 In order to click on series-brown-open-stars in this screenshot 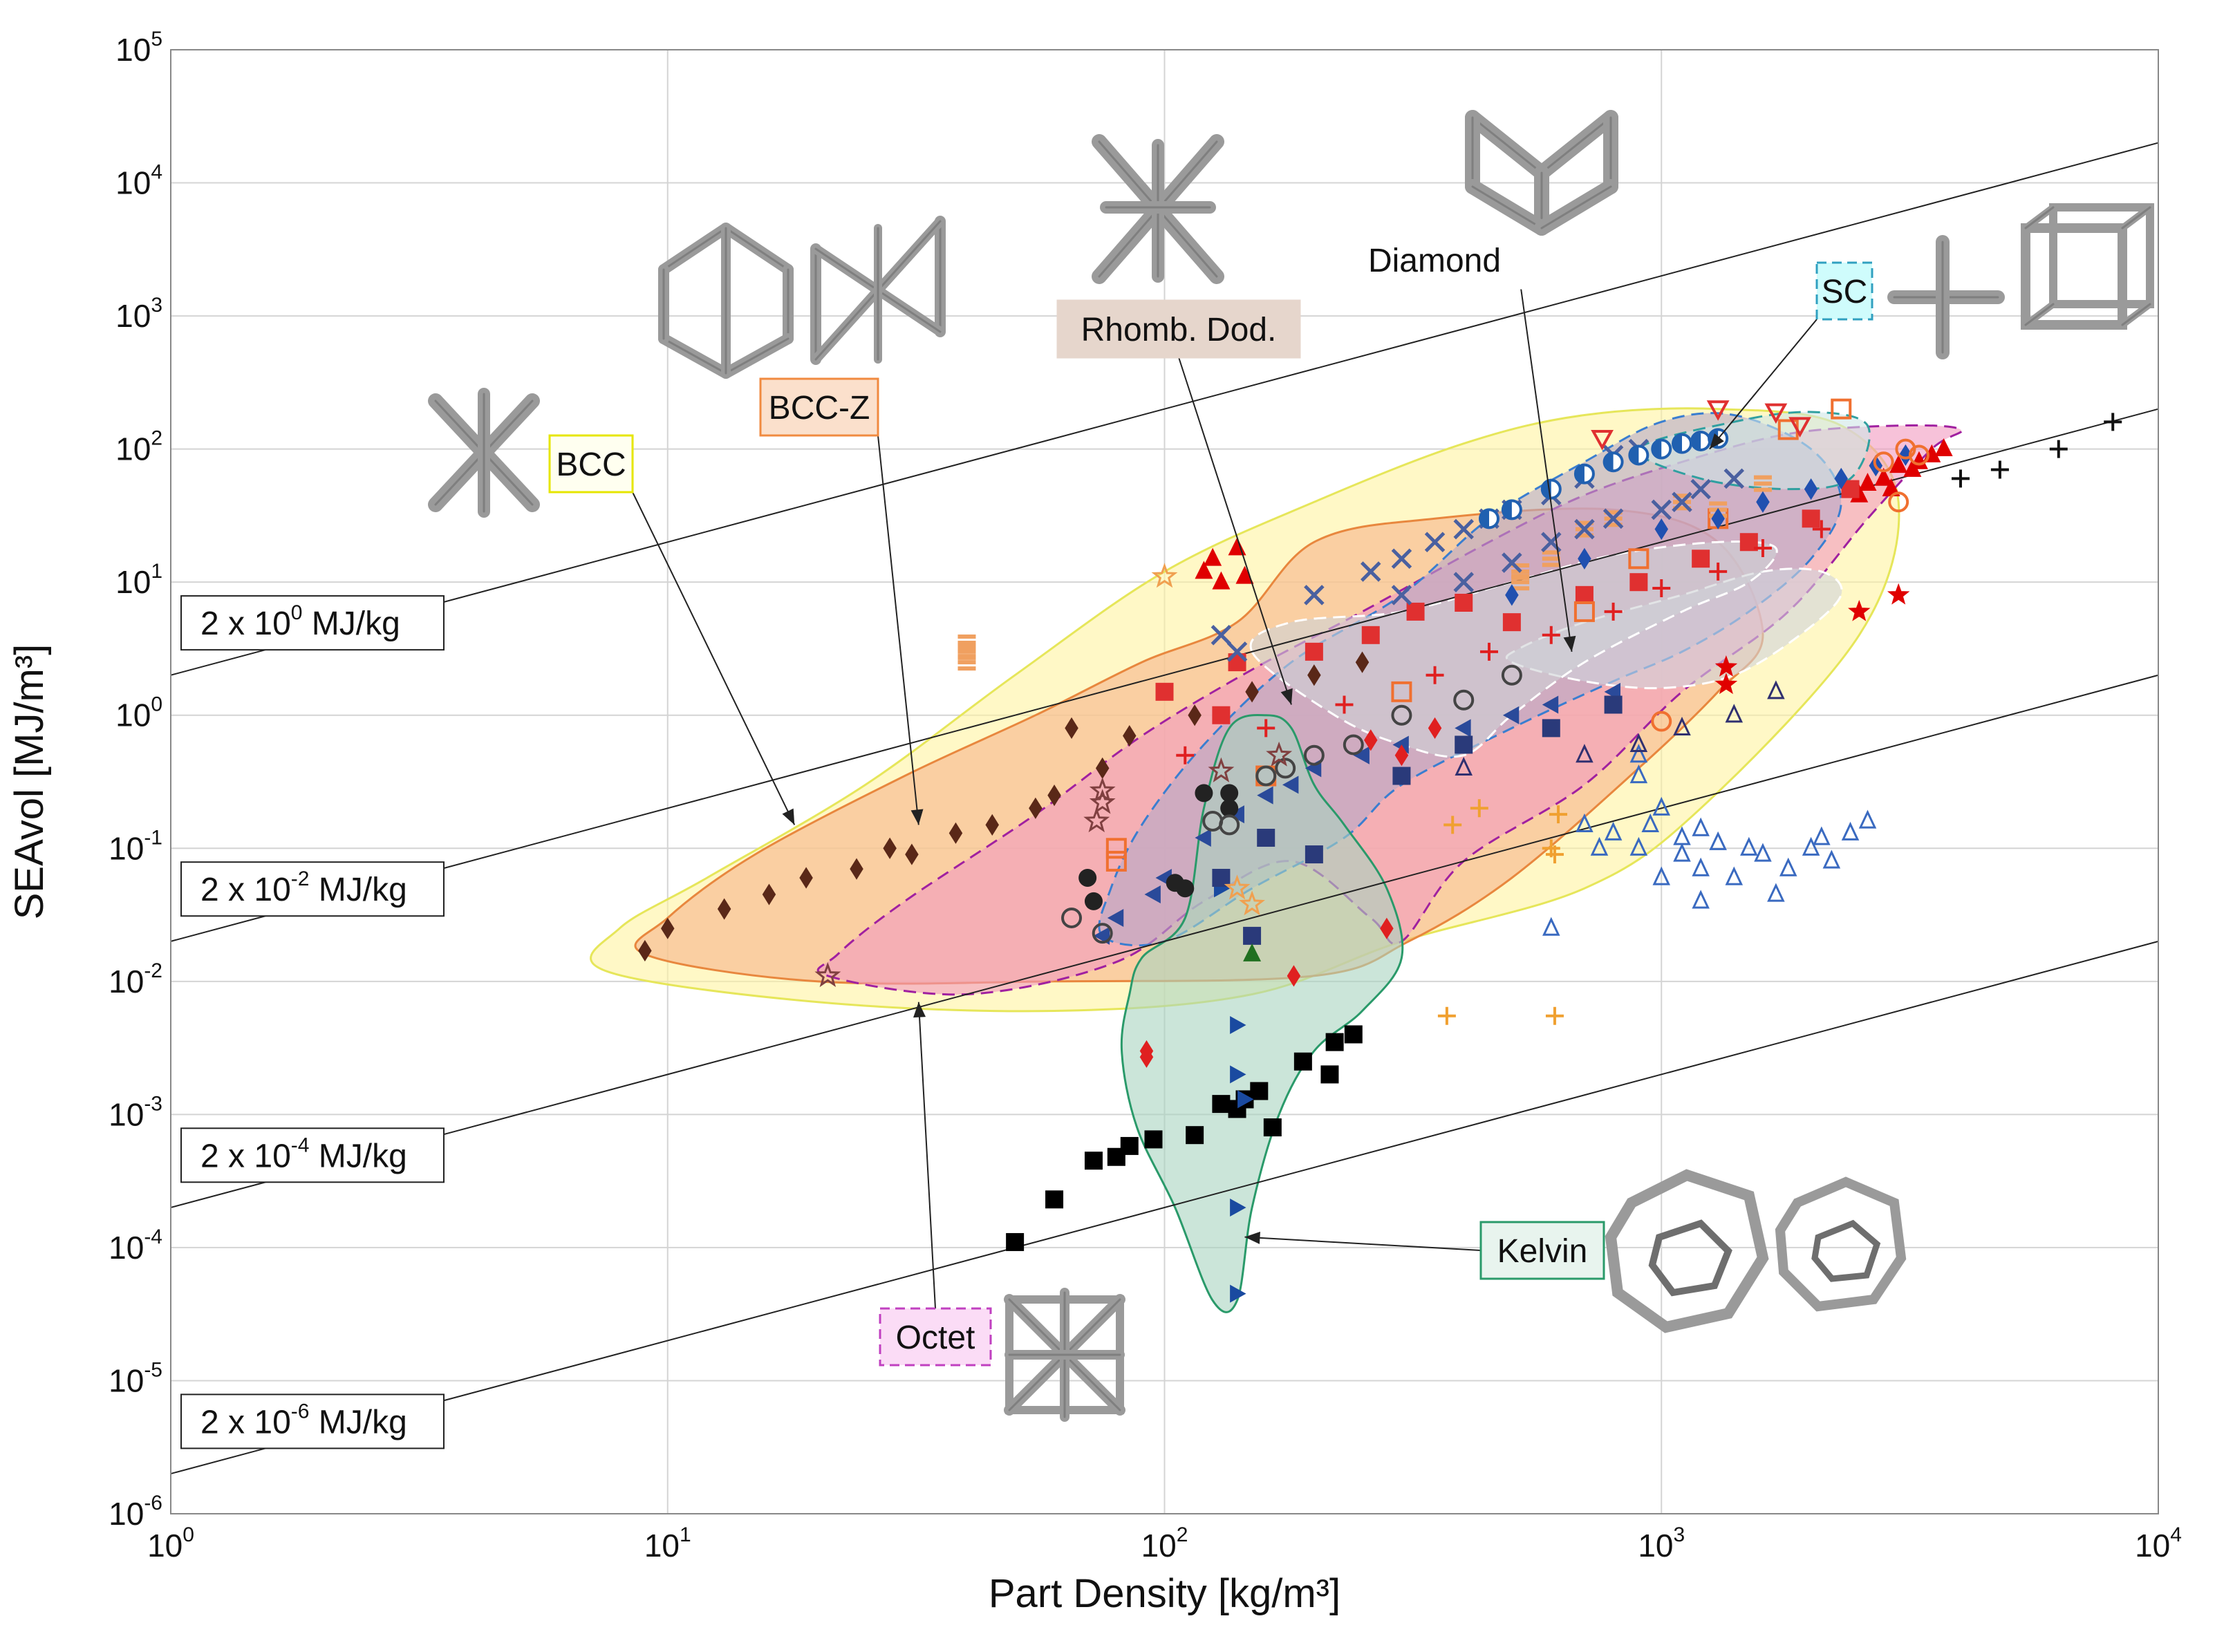, I will do `click(1053, 864)`.